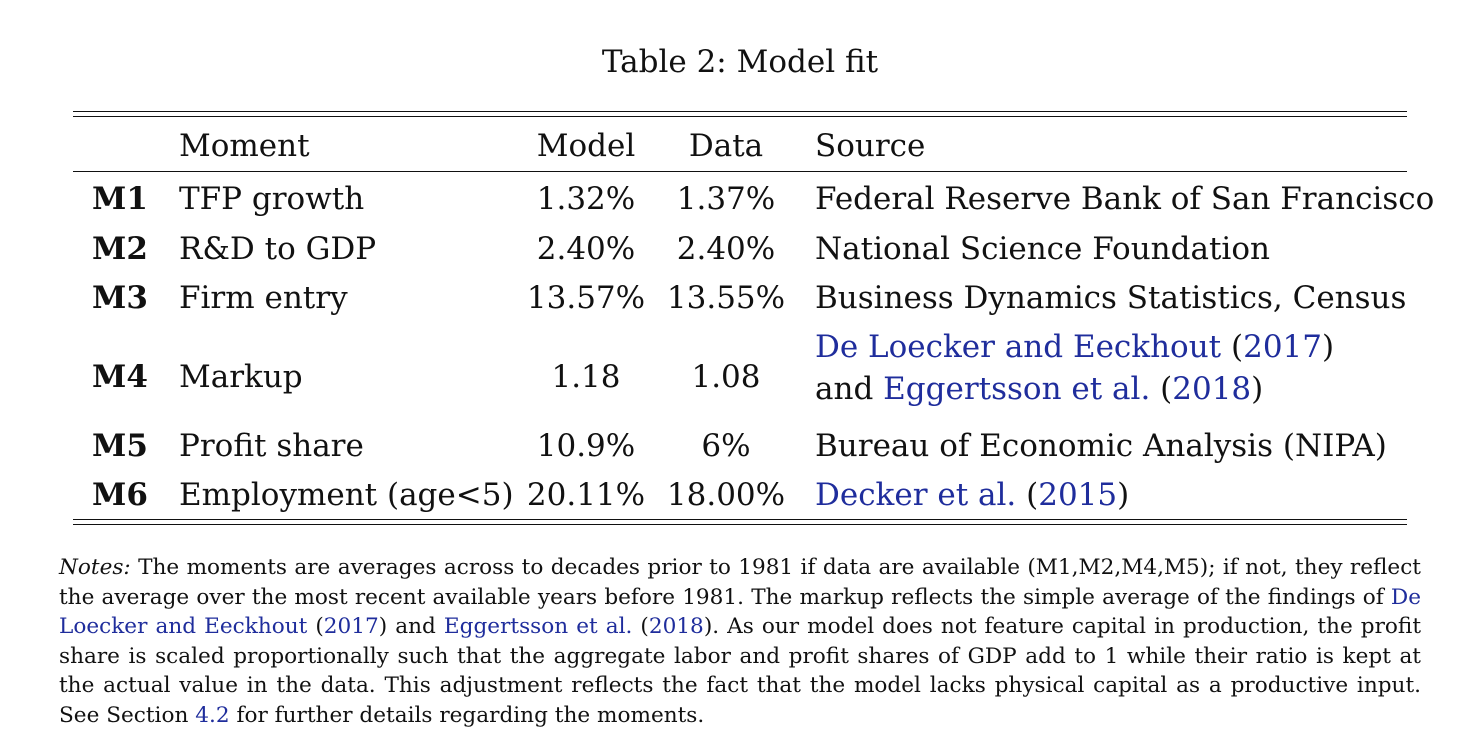 This screenshot has width=1480, height=730. What do you see at coordinates (212, 715) in the screenshot?
I see `section-link: 4.2` at bounding box center [212, 715].